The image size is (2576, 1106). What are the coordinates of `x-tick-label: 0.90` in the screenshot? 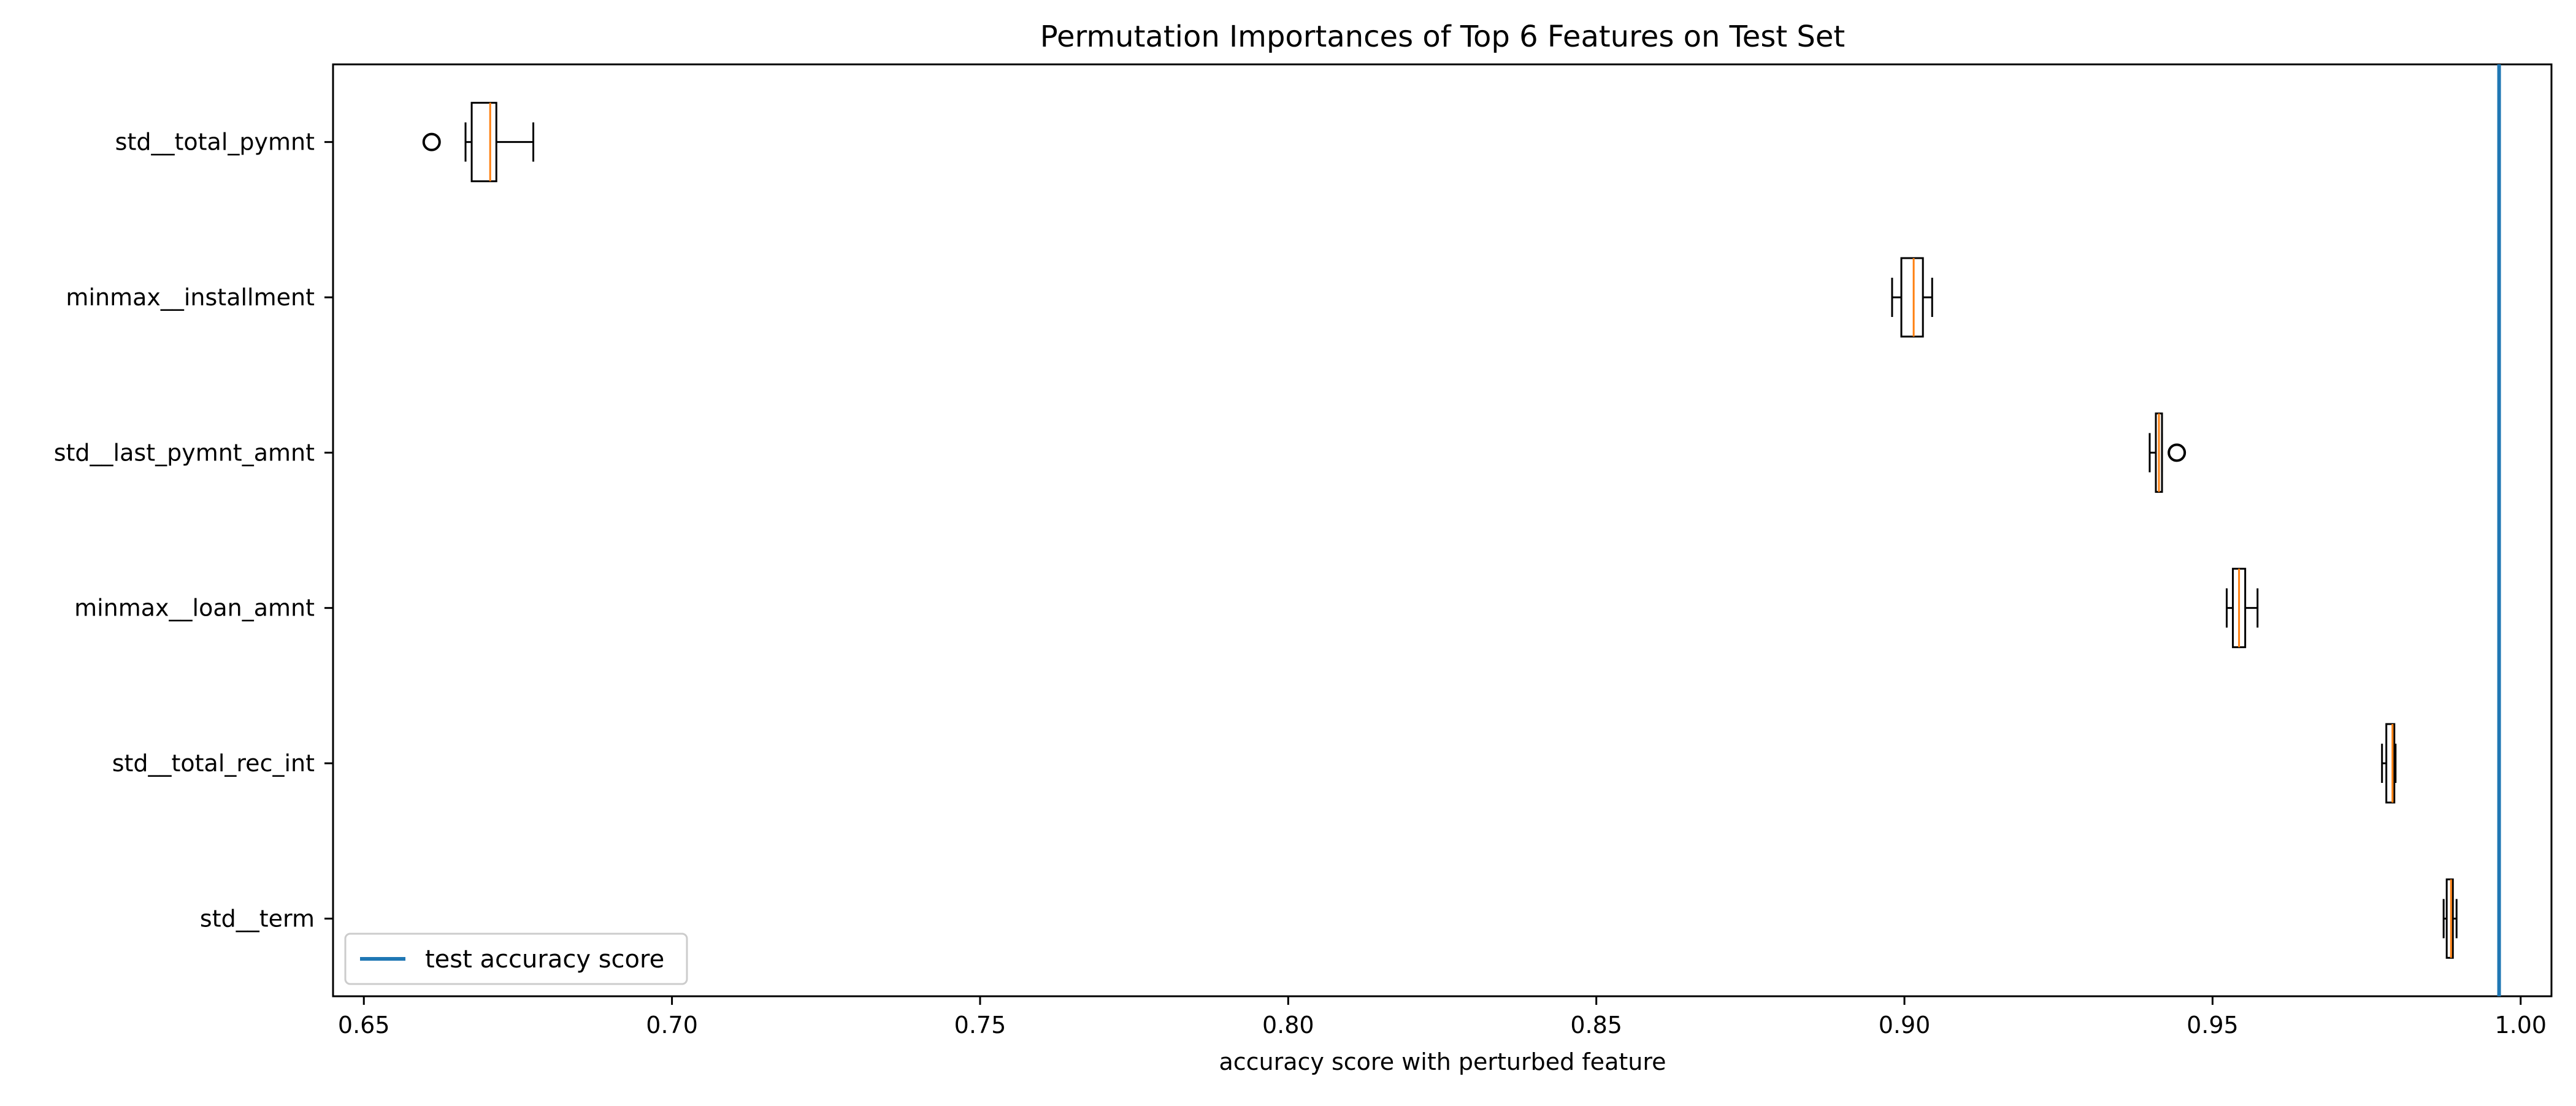 It's located at (1905, 1025).